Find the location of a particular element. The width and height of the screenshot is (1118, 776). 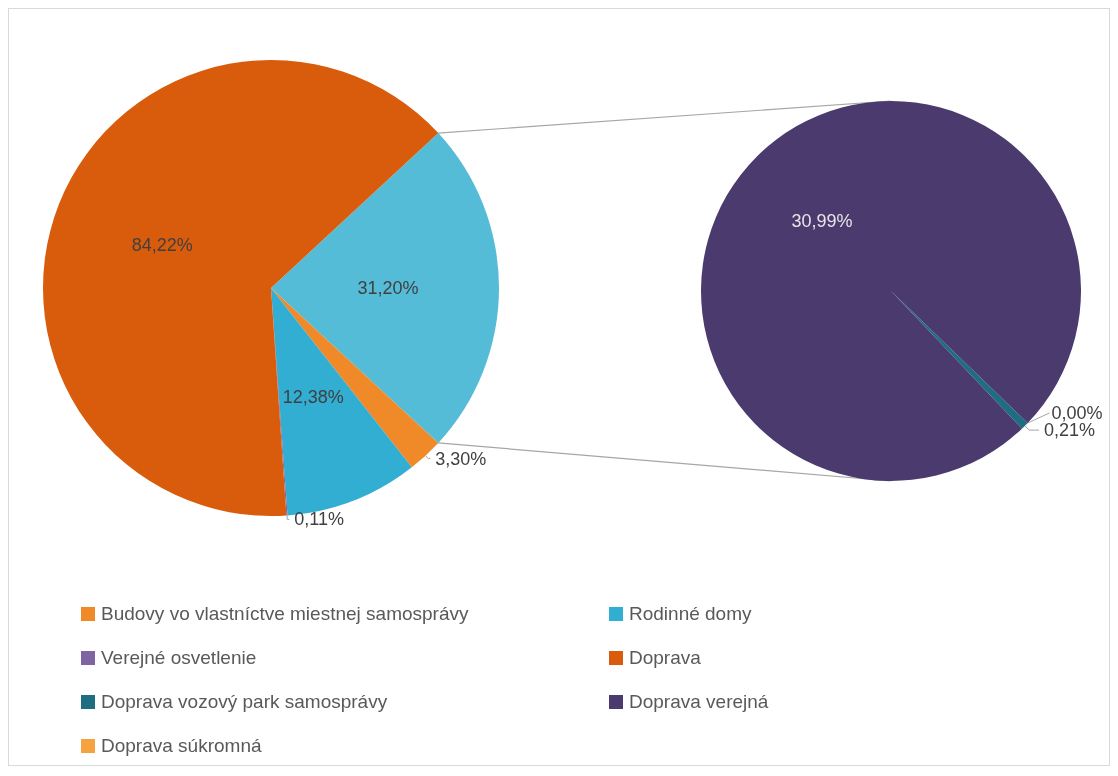

legend-label: Doprava is located at coordinates (665, 658).